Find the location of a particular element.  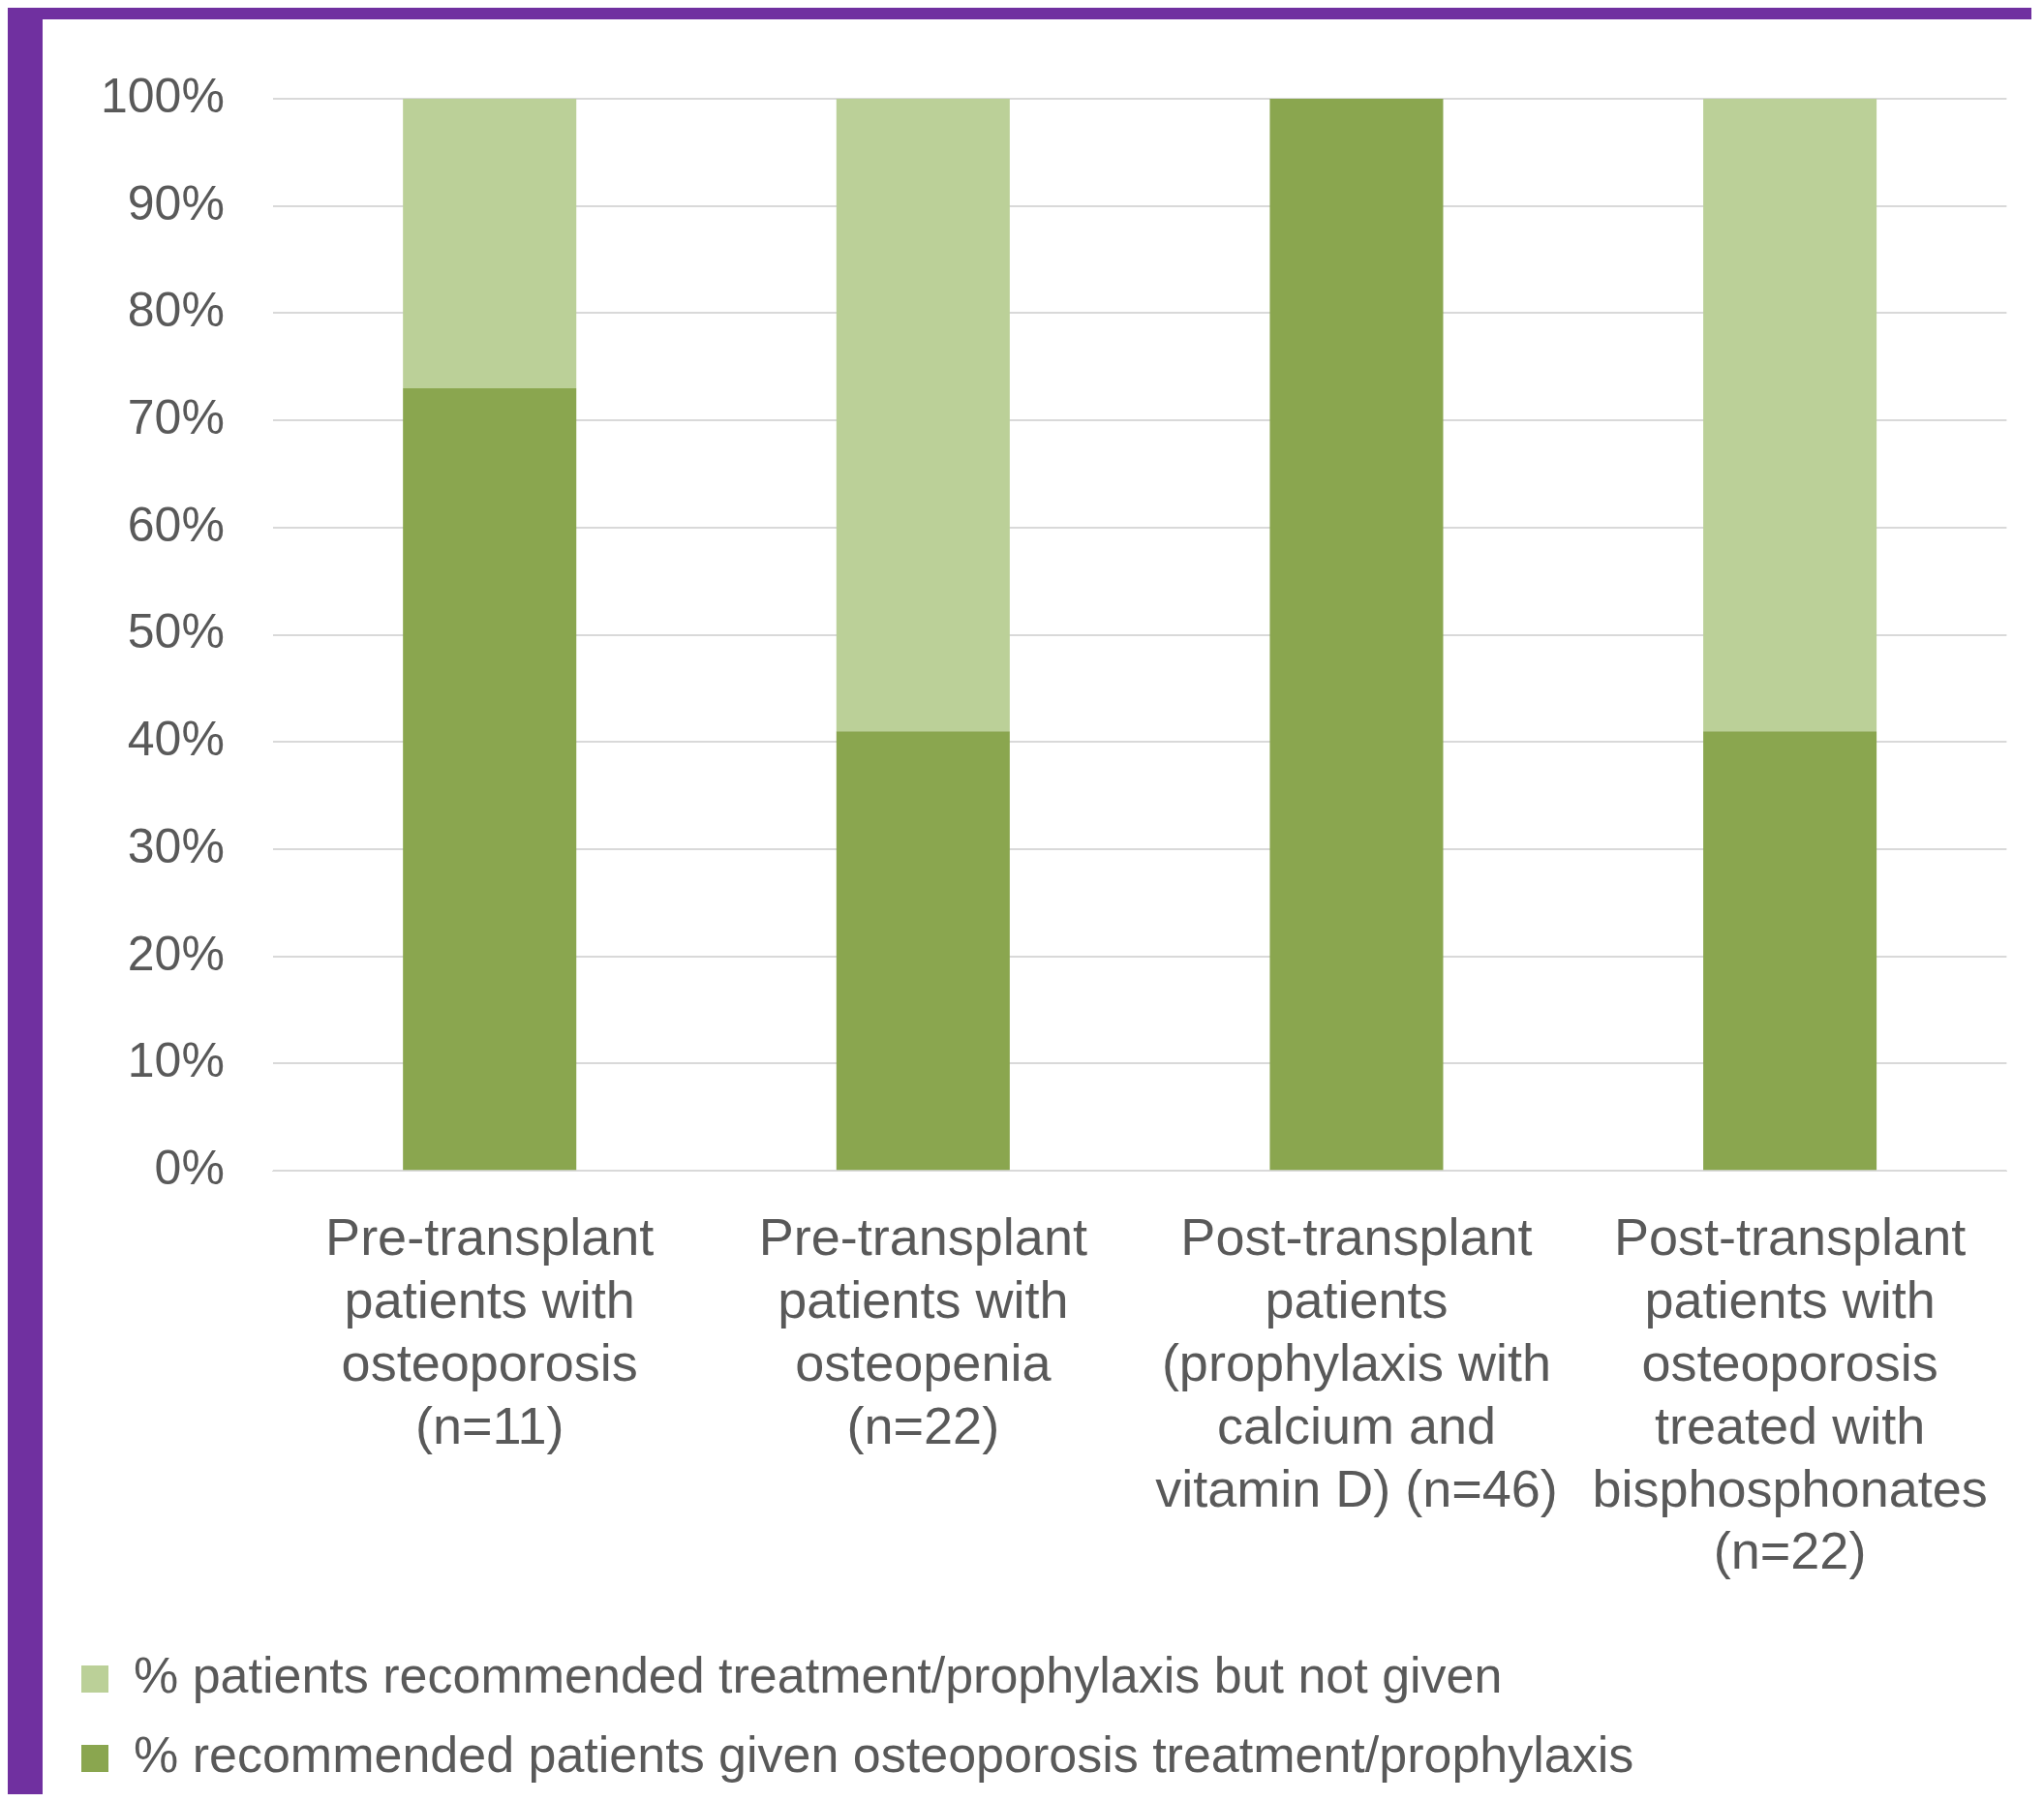

y-tick-label: 40% is located at coordinates (176, 739).